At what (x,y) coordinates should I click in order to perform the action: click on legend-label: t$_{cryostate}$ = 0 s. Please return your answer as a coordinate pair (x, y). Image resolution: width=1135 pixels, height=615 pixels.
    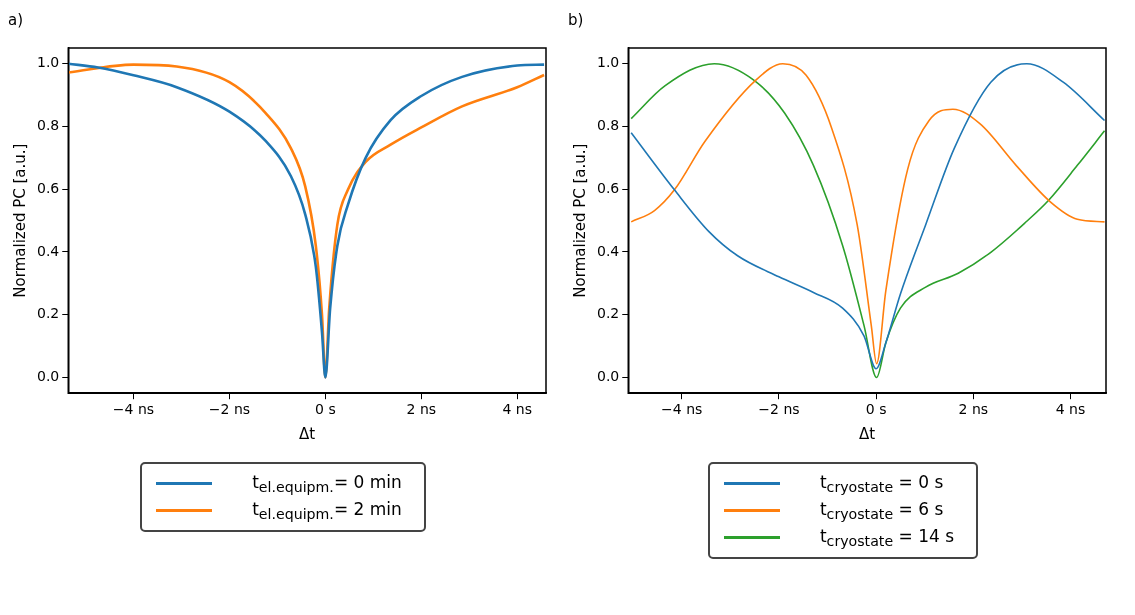
    Looking at the image, I should click on (881, 483).